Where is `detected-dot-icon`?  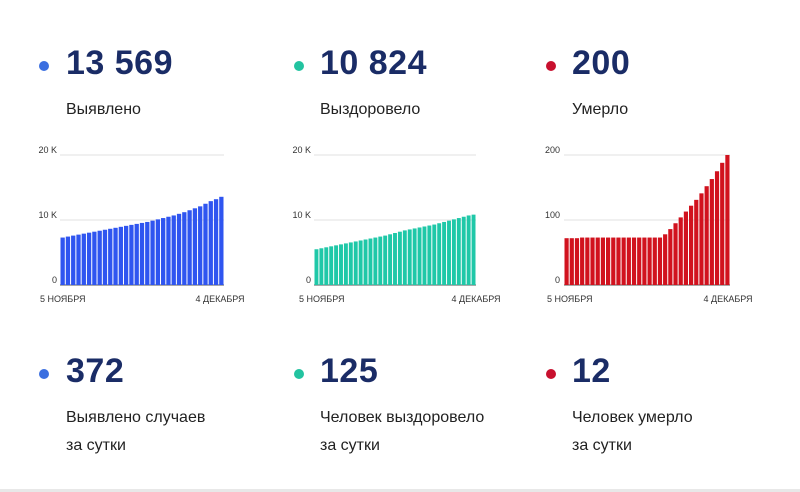
detected-dot-icon is located at coordinates (44, 66).